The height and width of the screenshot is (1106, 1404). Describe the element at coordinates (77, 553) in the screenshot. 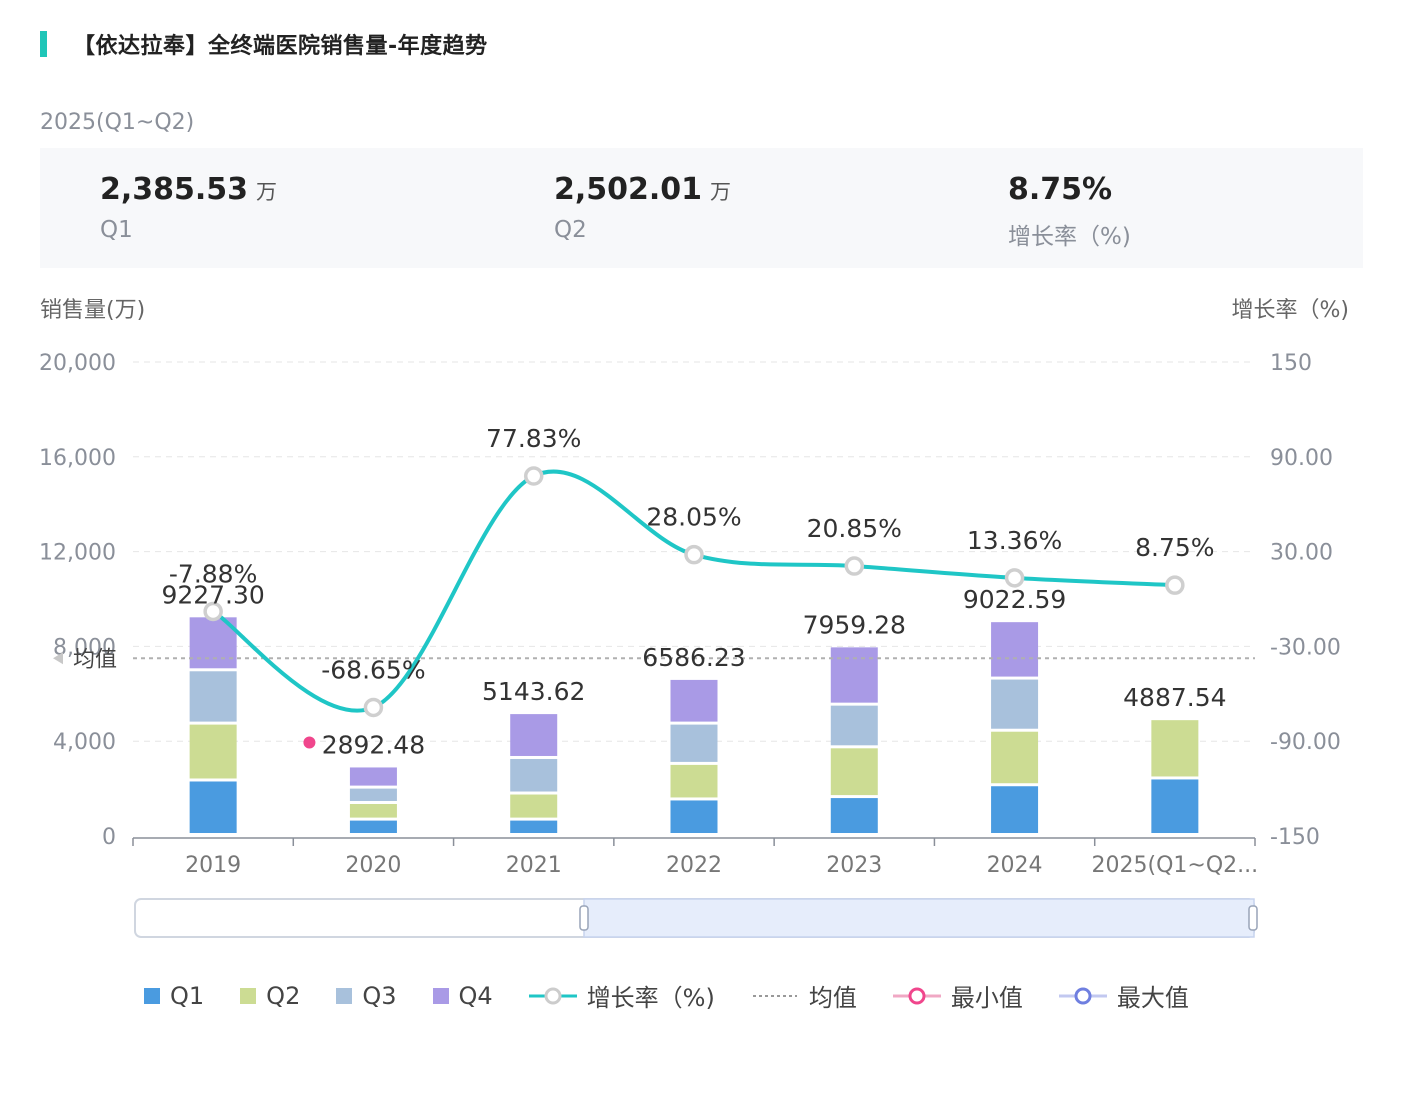

I see `y-tick-label: 12,000` at that location.